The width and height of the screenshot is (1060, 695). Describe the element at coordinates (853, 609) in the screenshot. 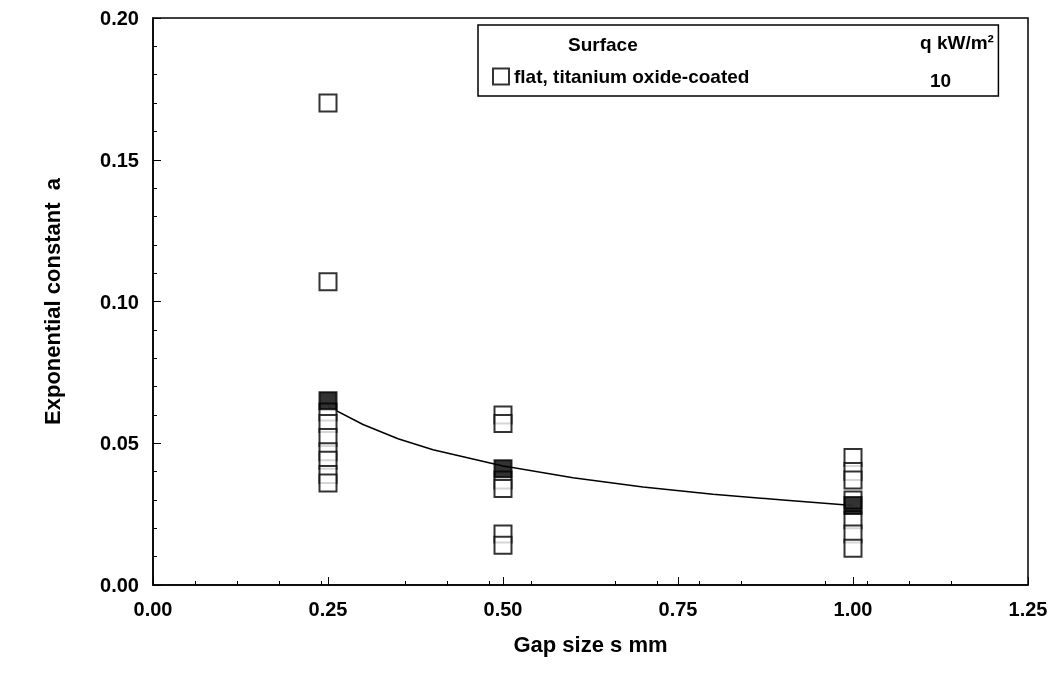

I see `x-tick-label: 1.00` at that location.